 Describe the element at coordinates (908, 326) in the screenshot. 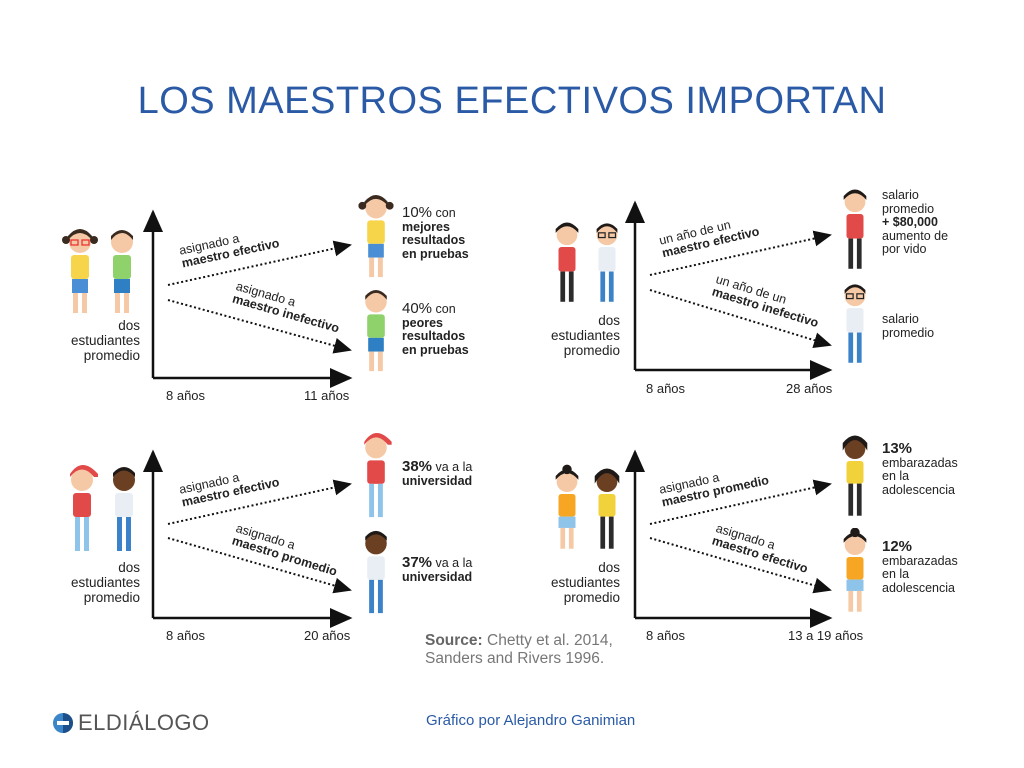

I see `lower-outcome: salario promedio` at that location.